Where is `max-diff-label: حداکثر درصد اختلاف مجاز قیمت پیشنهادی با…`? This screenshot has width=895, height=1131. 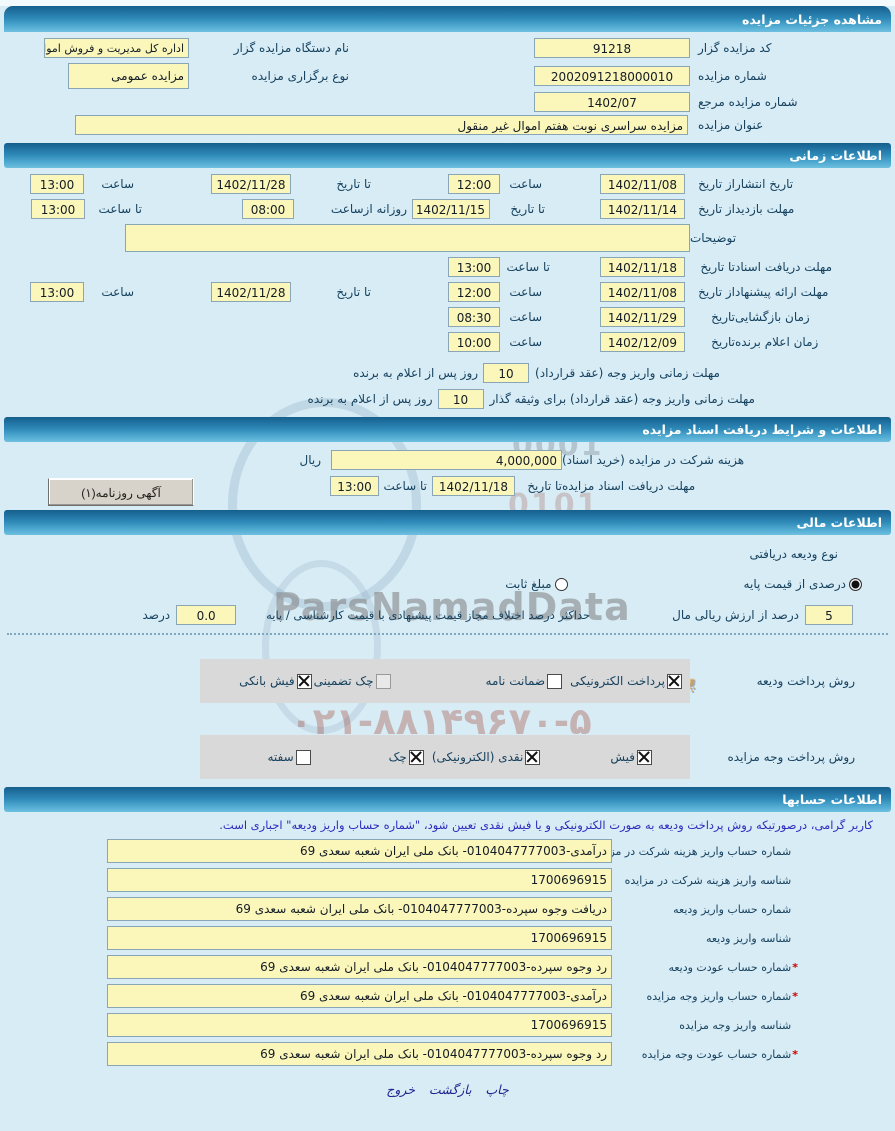
max-diff-label: حداکثر درصد اختلاف مجاز قیمت پیشنهادی با… is located at coordinates (428, 615).